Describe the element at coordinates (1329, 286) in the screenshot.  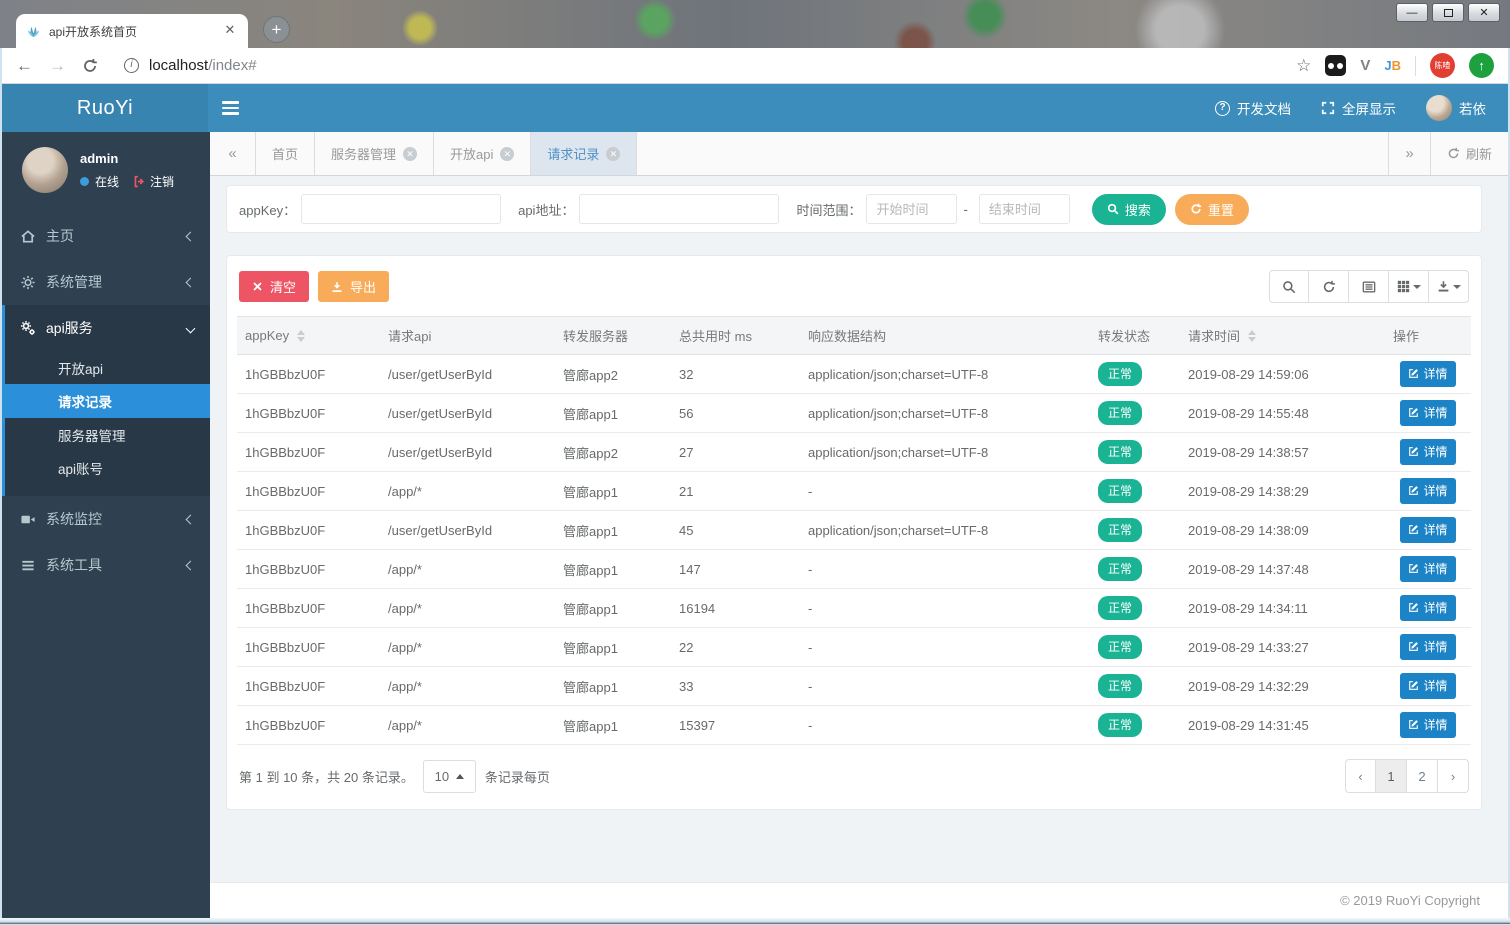
I see `table-refresh-button` at that location.